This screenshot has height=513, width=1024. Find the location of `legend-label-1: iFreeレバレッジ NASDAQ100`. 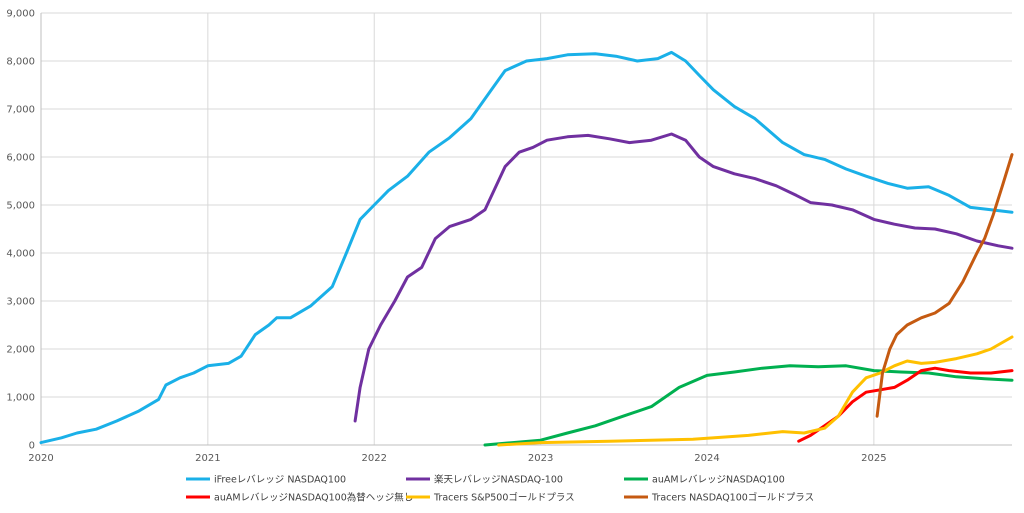

legend-label-1: iFreeレバレッジ NASDAQ100 is located at coordinates (280, 480).